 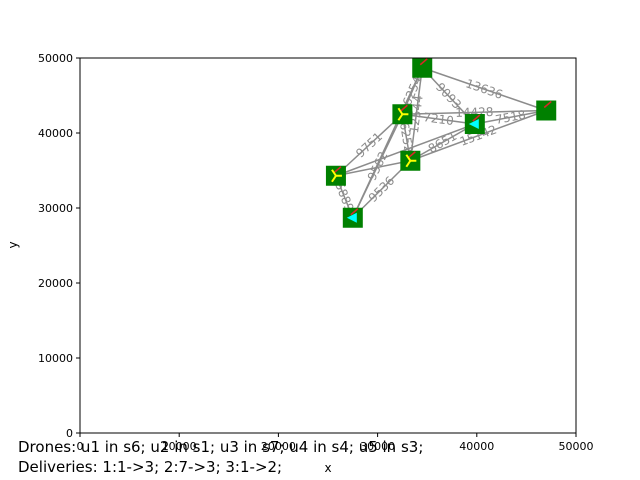 I want to click on x-tick-label: 30000, so click(x=377, y=446).